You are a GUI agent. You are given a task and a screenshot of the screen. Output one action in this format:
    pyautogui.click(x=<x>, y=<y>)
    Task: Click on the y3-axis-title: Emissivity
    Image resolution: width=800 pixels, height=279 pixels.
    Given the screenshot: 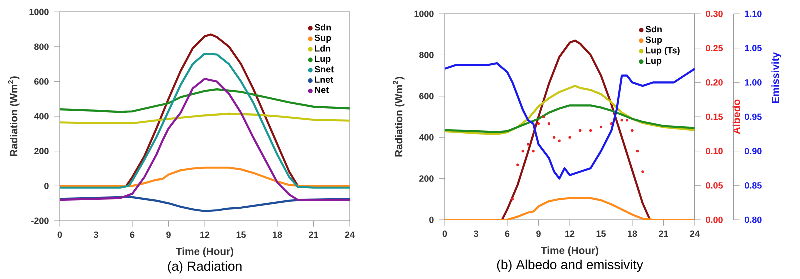 What is the action you would take?
    pyautogui.click(x=777, y=78)
    